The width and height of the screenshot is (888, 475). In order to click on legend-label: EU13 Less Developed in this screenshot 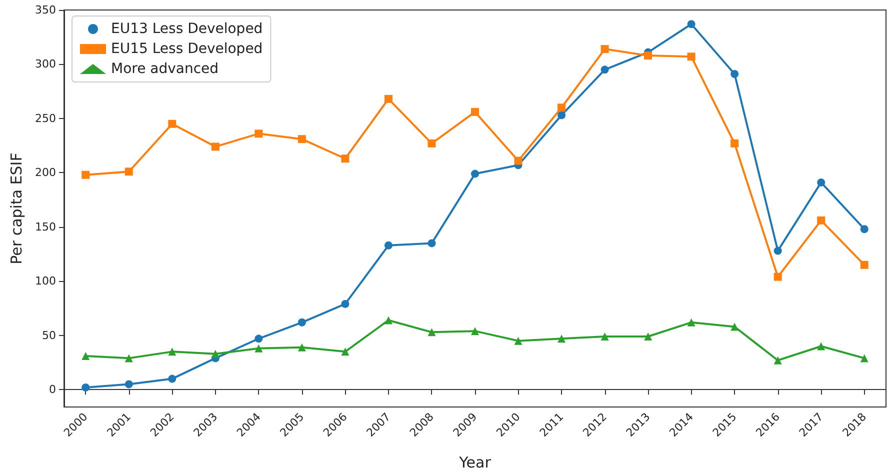, I will do `click(187, 29)`.